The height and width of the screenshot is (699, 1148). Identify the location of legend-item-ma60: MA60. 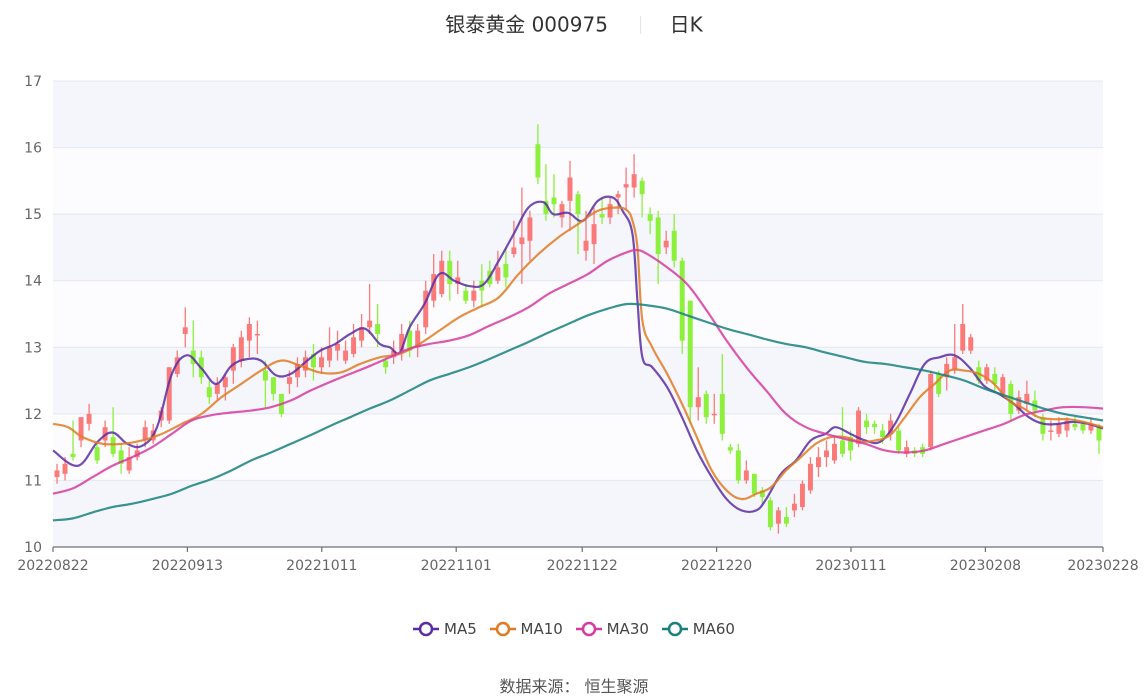
(698, 629).